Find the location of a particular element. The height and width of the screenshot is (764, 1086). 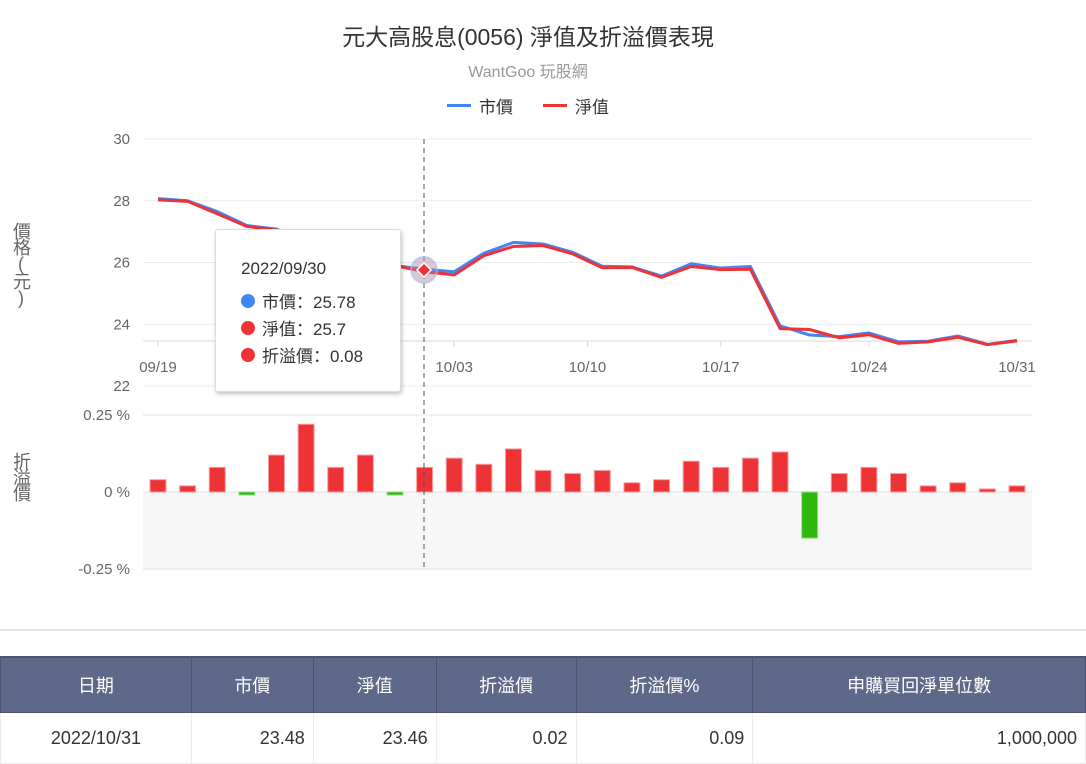

header-premium-pct: 折溢價% is located at coordinates (664, 684).